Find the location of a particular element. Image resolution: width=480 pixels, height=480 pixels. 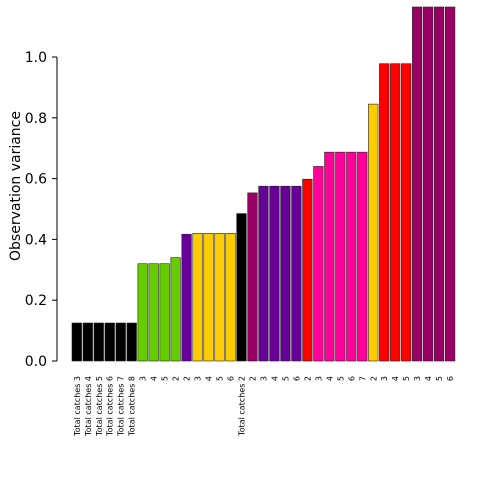

x-tick-label: Total catches 3 is located at coordinates (77, 406).